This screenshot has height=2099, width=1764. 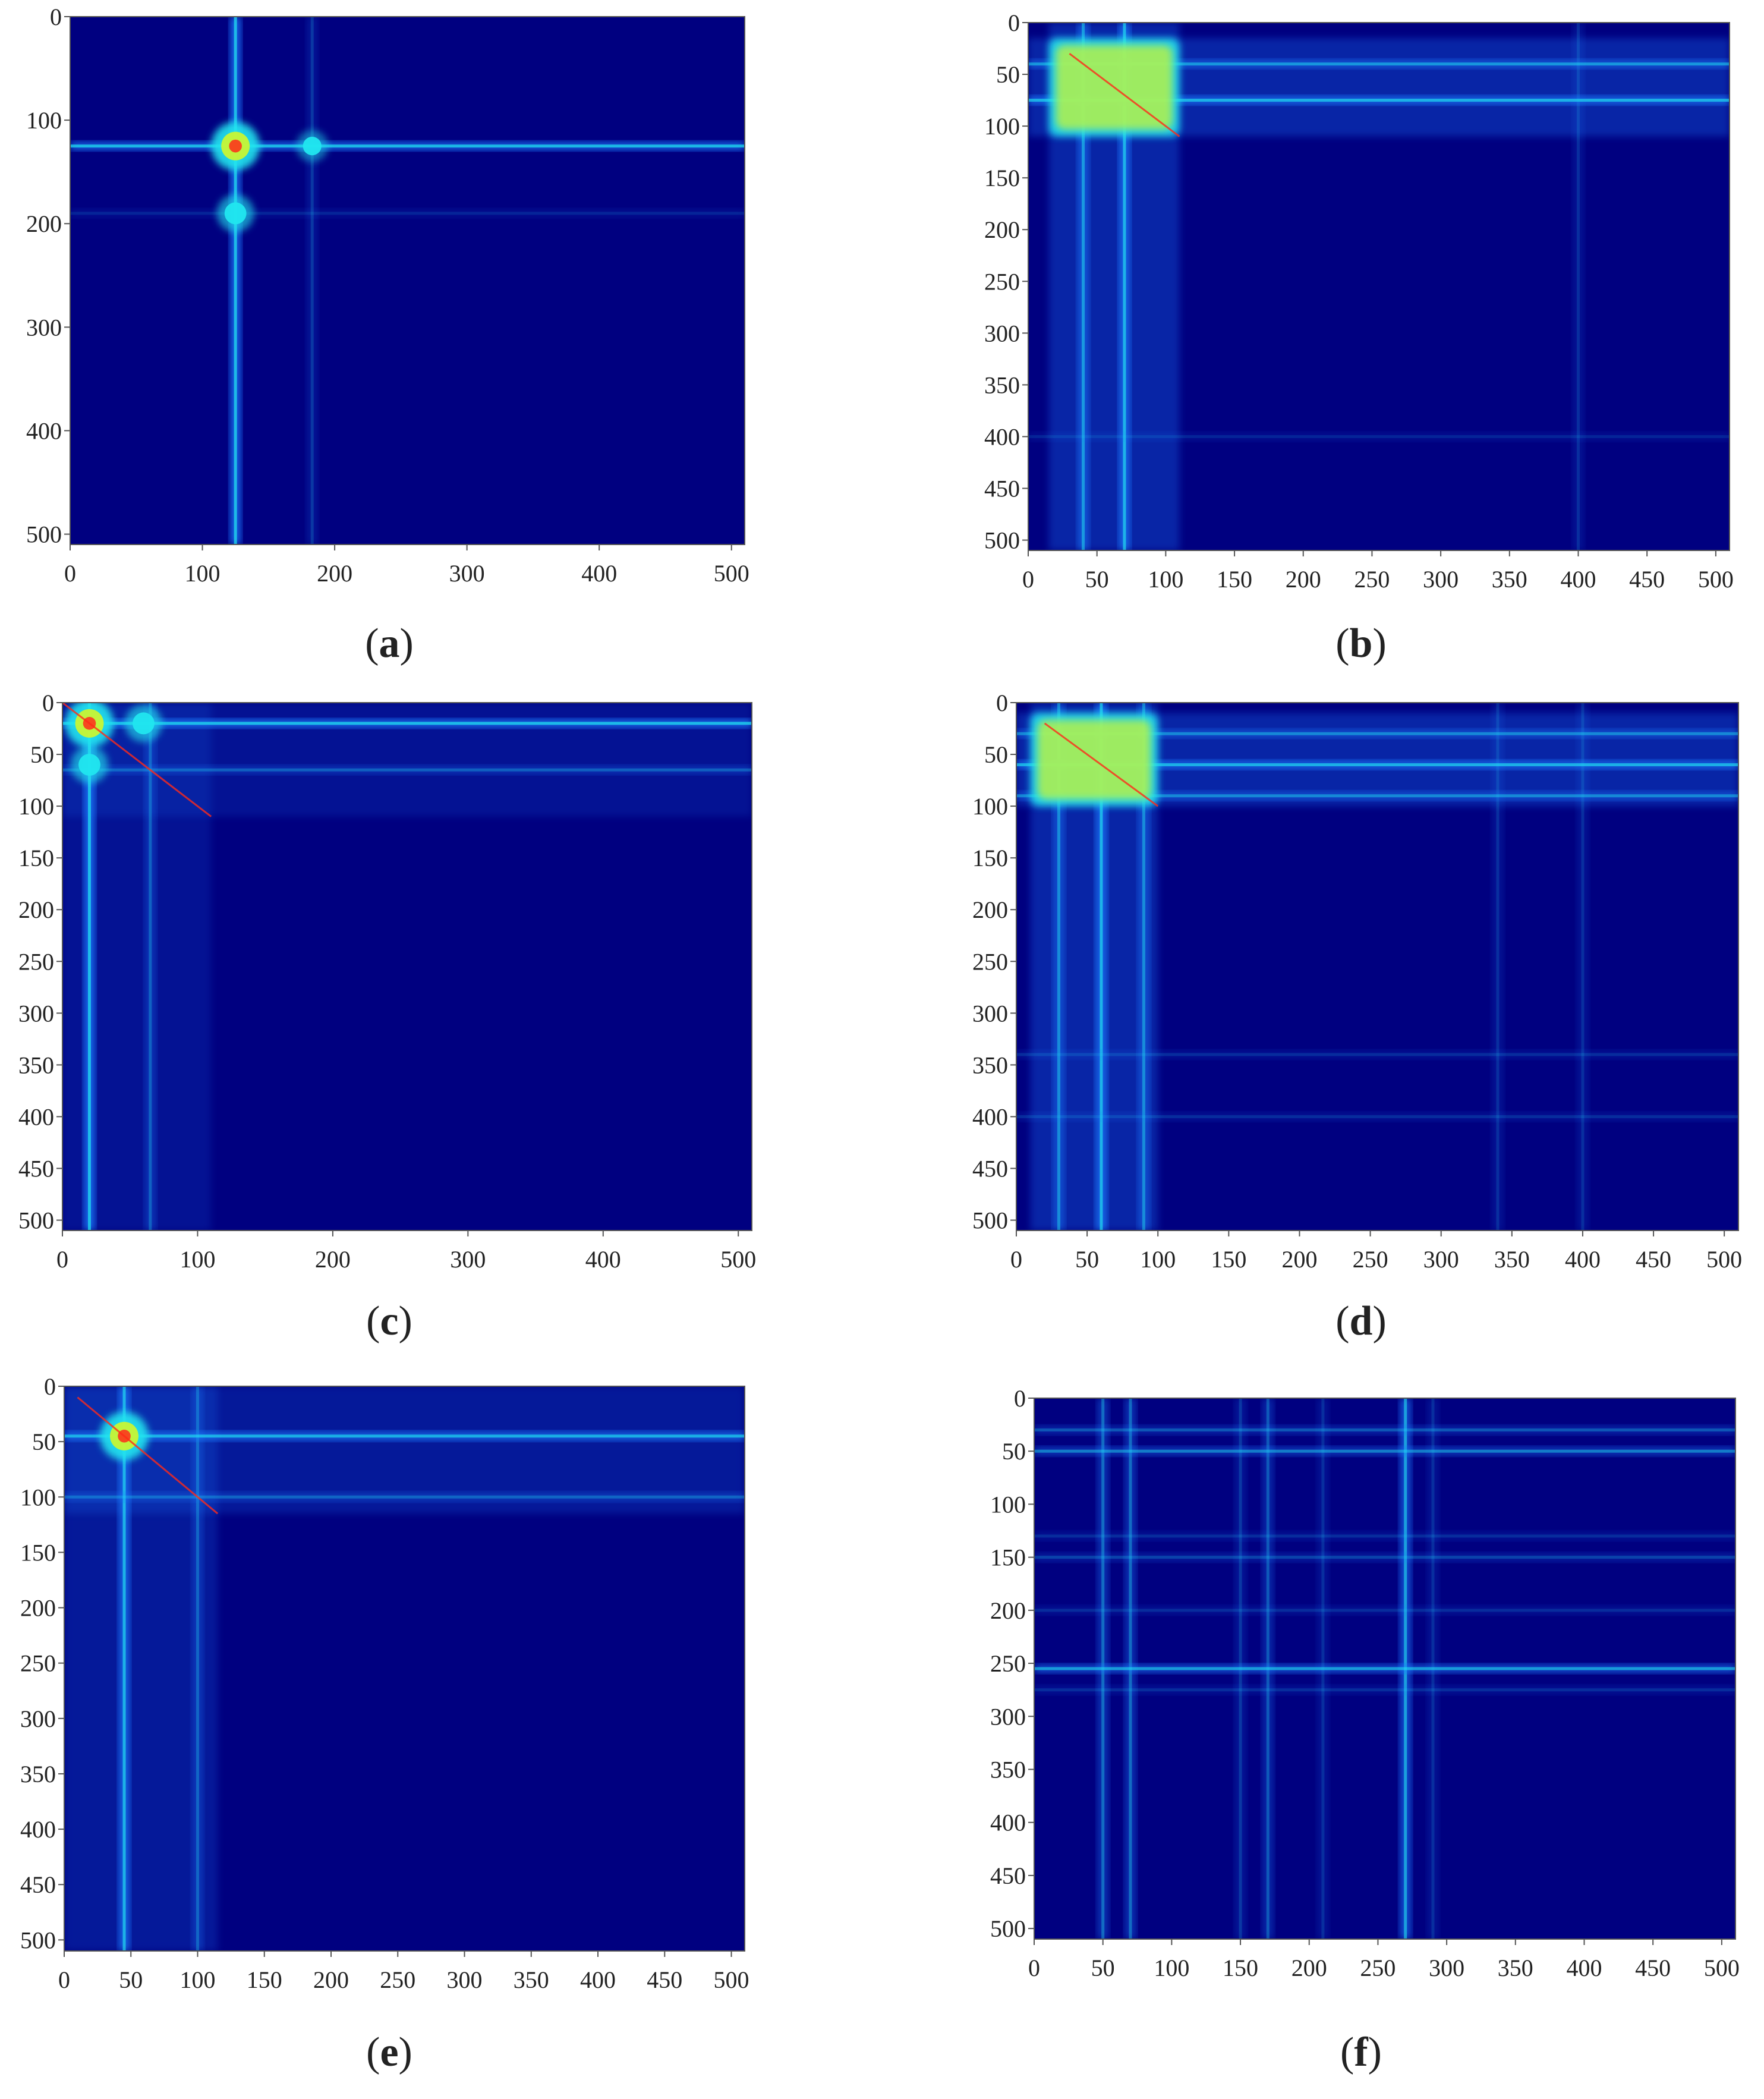 I want to click on x-tick-label: 200, so click(x=331, y=1980).